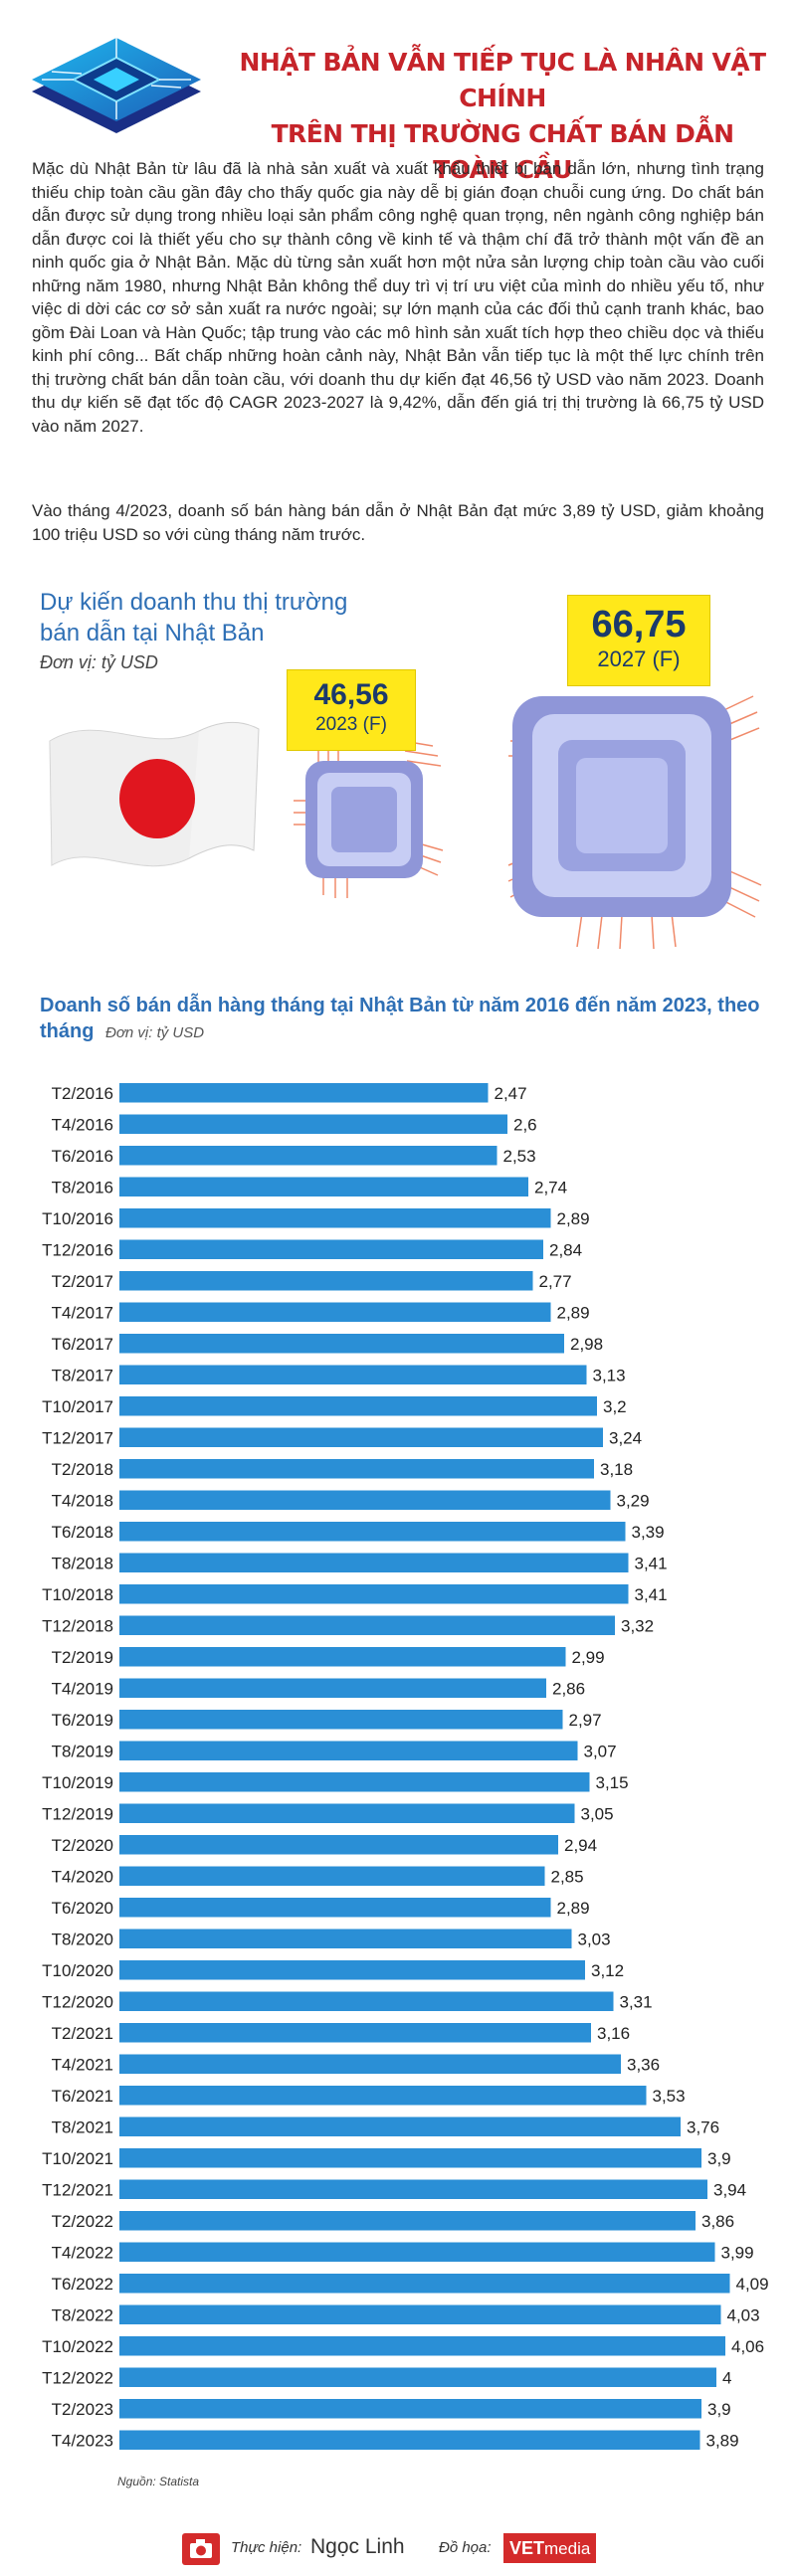 The image size is (796, 2576). I want to click on forecast-year-2027: 2027 (F), so click(639, 658).